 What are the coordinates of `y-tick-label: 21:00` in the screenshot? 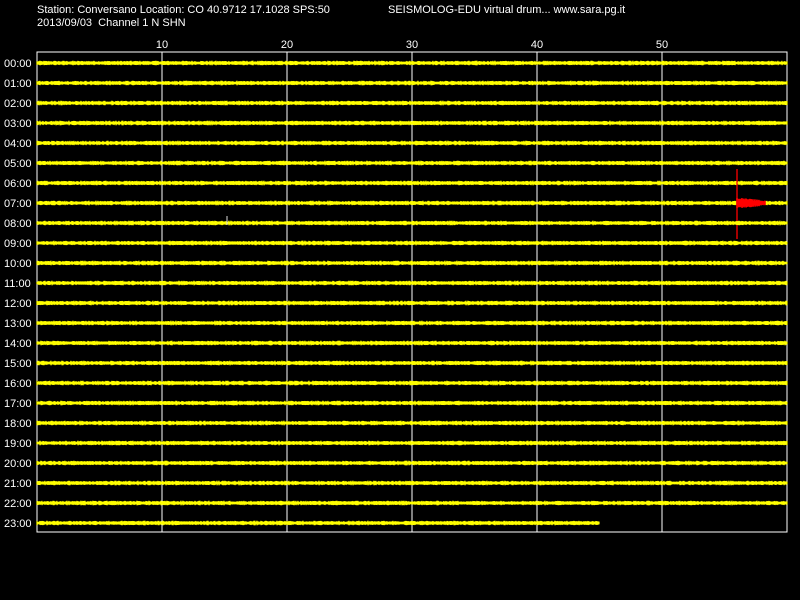 It's located at (18, 484).